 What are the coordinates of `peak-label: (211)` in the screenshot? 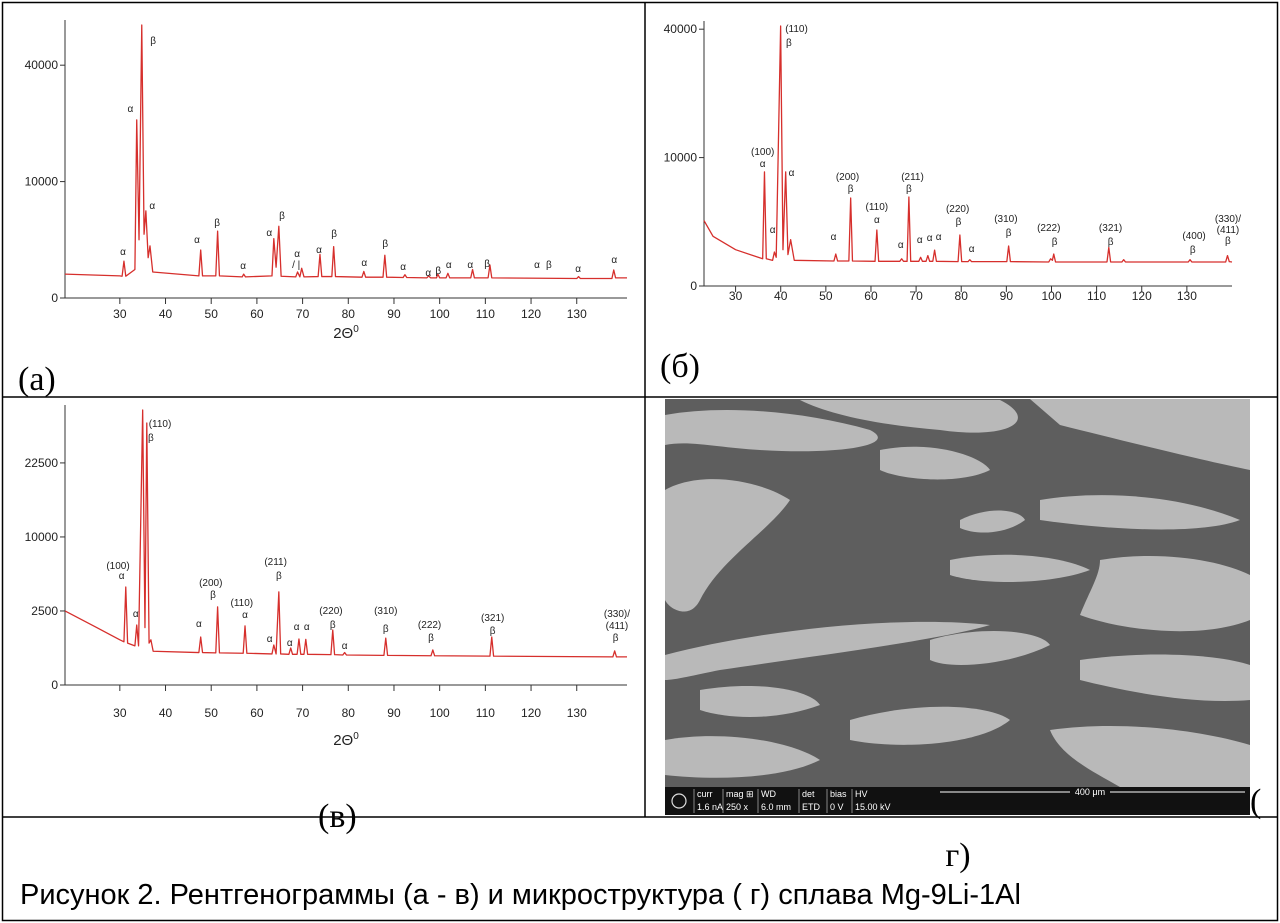 It's located at (912, 177).